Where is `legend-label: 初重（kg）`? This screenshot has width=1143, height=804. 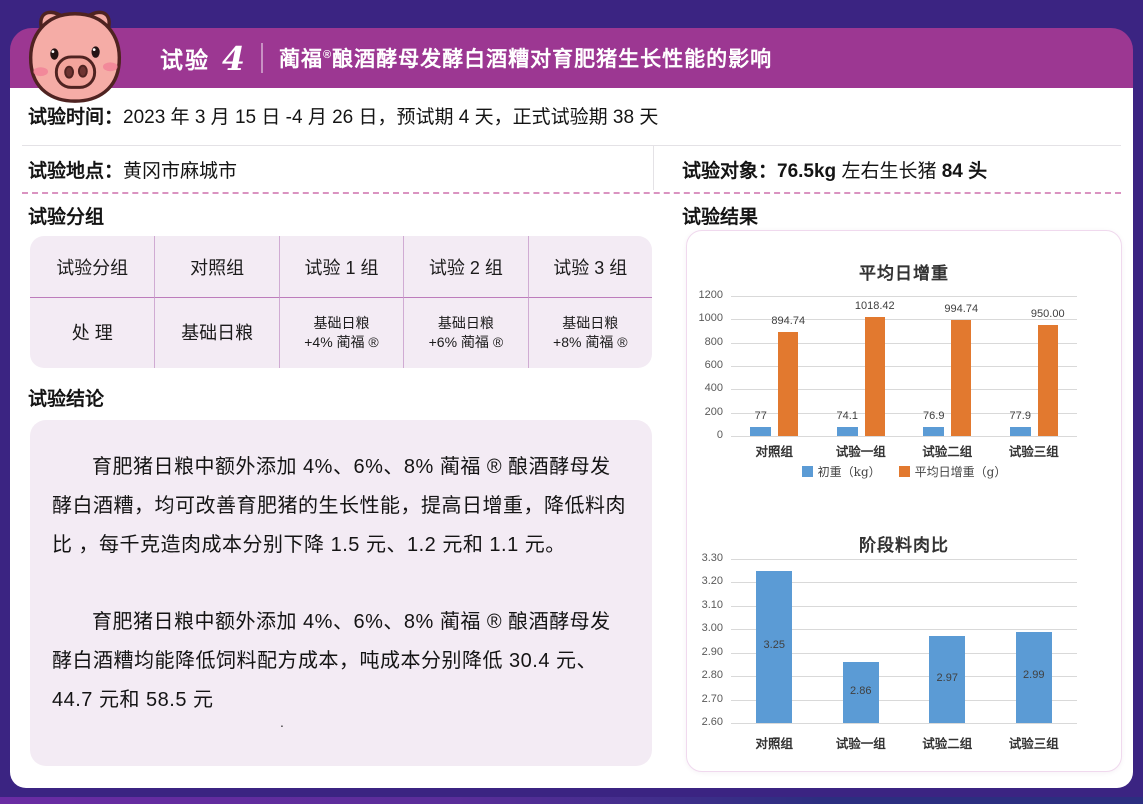
legend-label: 初重（kg） is located at coordinates (849, 472).